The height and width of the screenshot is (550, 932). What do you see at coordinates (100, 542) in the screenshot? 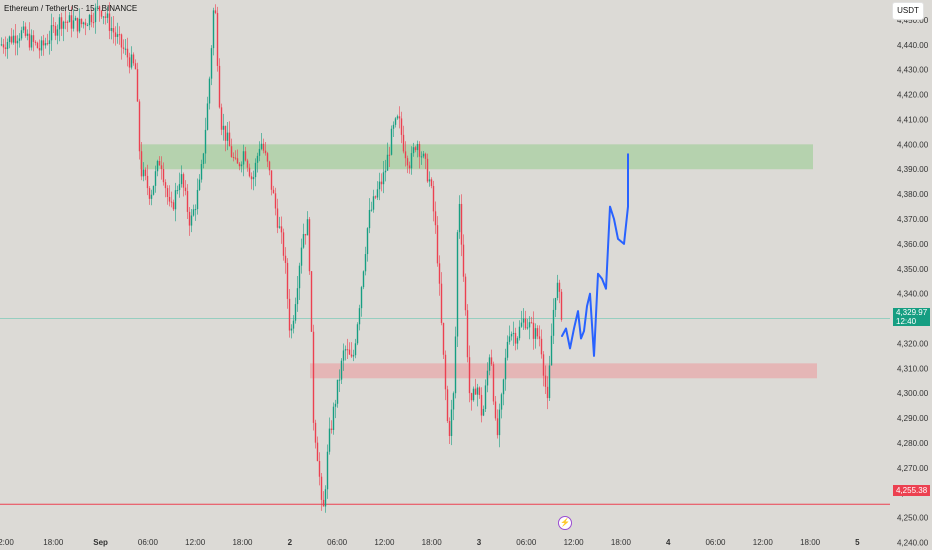
I see `time-tick-label: Sep` at bounding box center [100, 542].